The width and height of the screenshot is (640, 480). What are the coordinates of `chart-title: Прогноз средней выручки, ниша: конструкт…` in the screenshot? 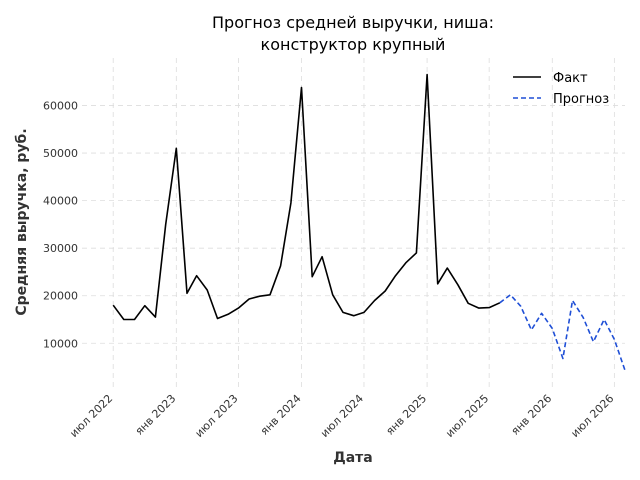 It's located at (353, 33).